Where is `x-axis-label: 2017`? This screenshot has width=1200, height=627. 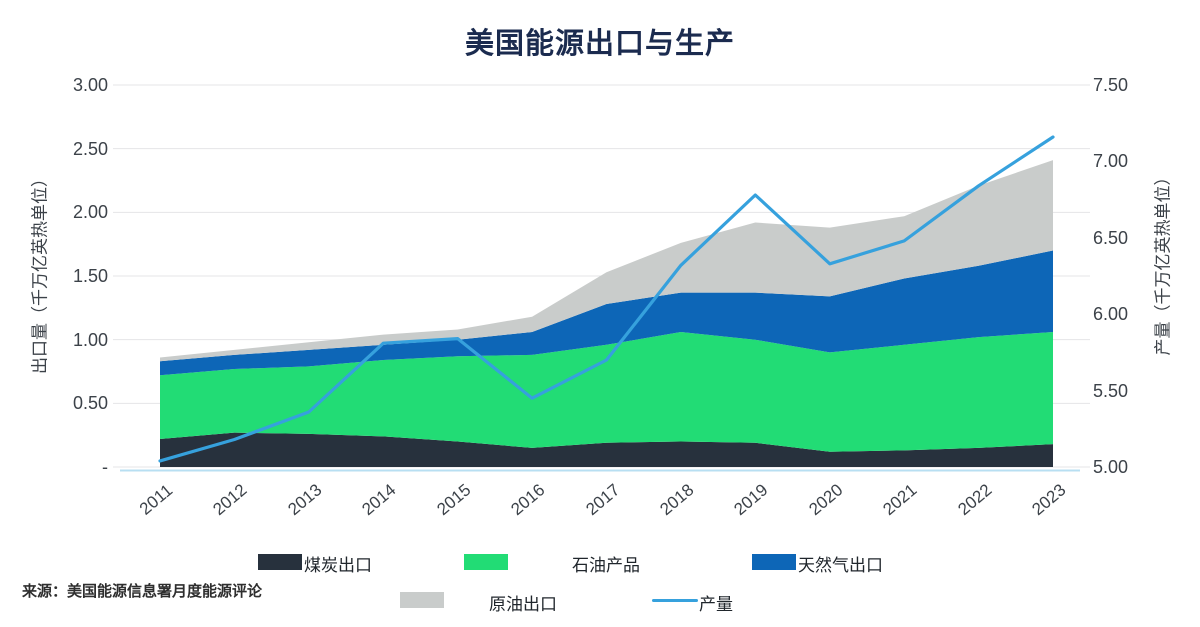 x-axis-label: 2017 is located at coordinates (602, 500).